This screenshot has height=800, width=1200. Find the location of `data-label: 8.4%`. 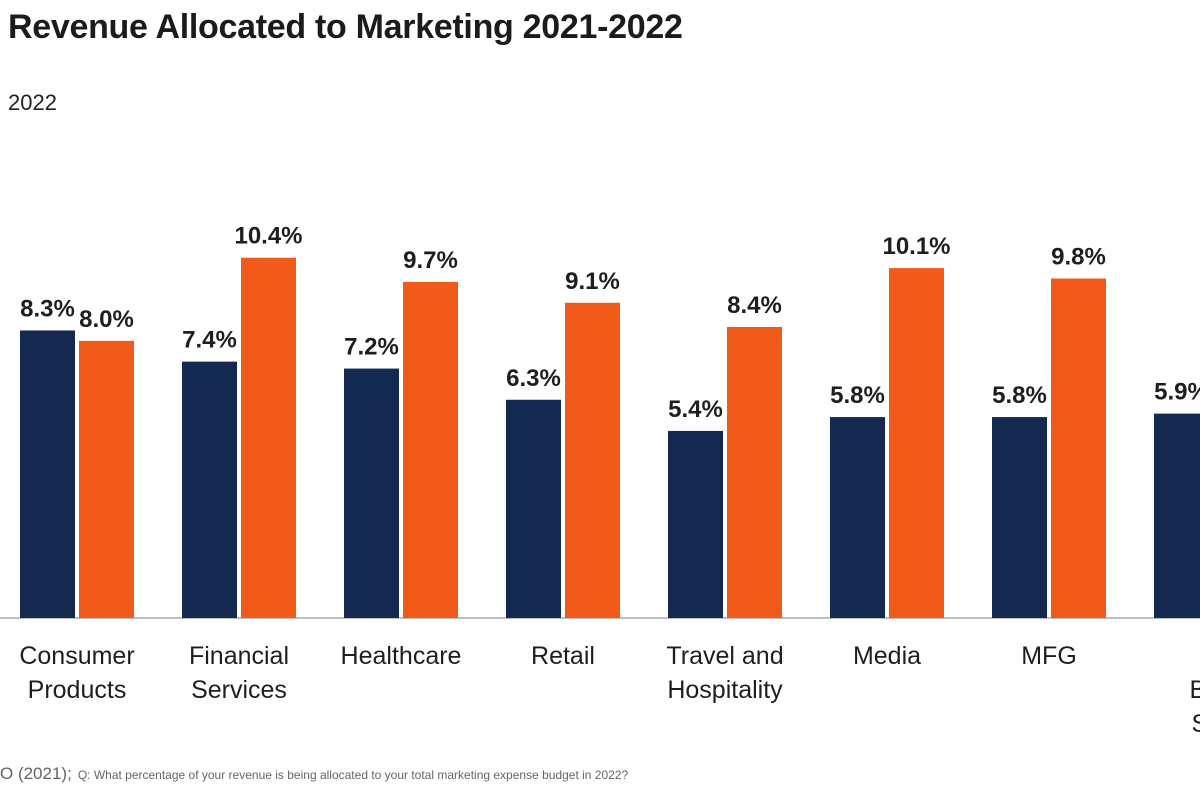

data-label: 8.4% is located at coordinates (754, 305).